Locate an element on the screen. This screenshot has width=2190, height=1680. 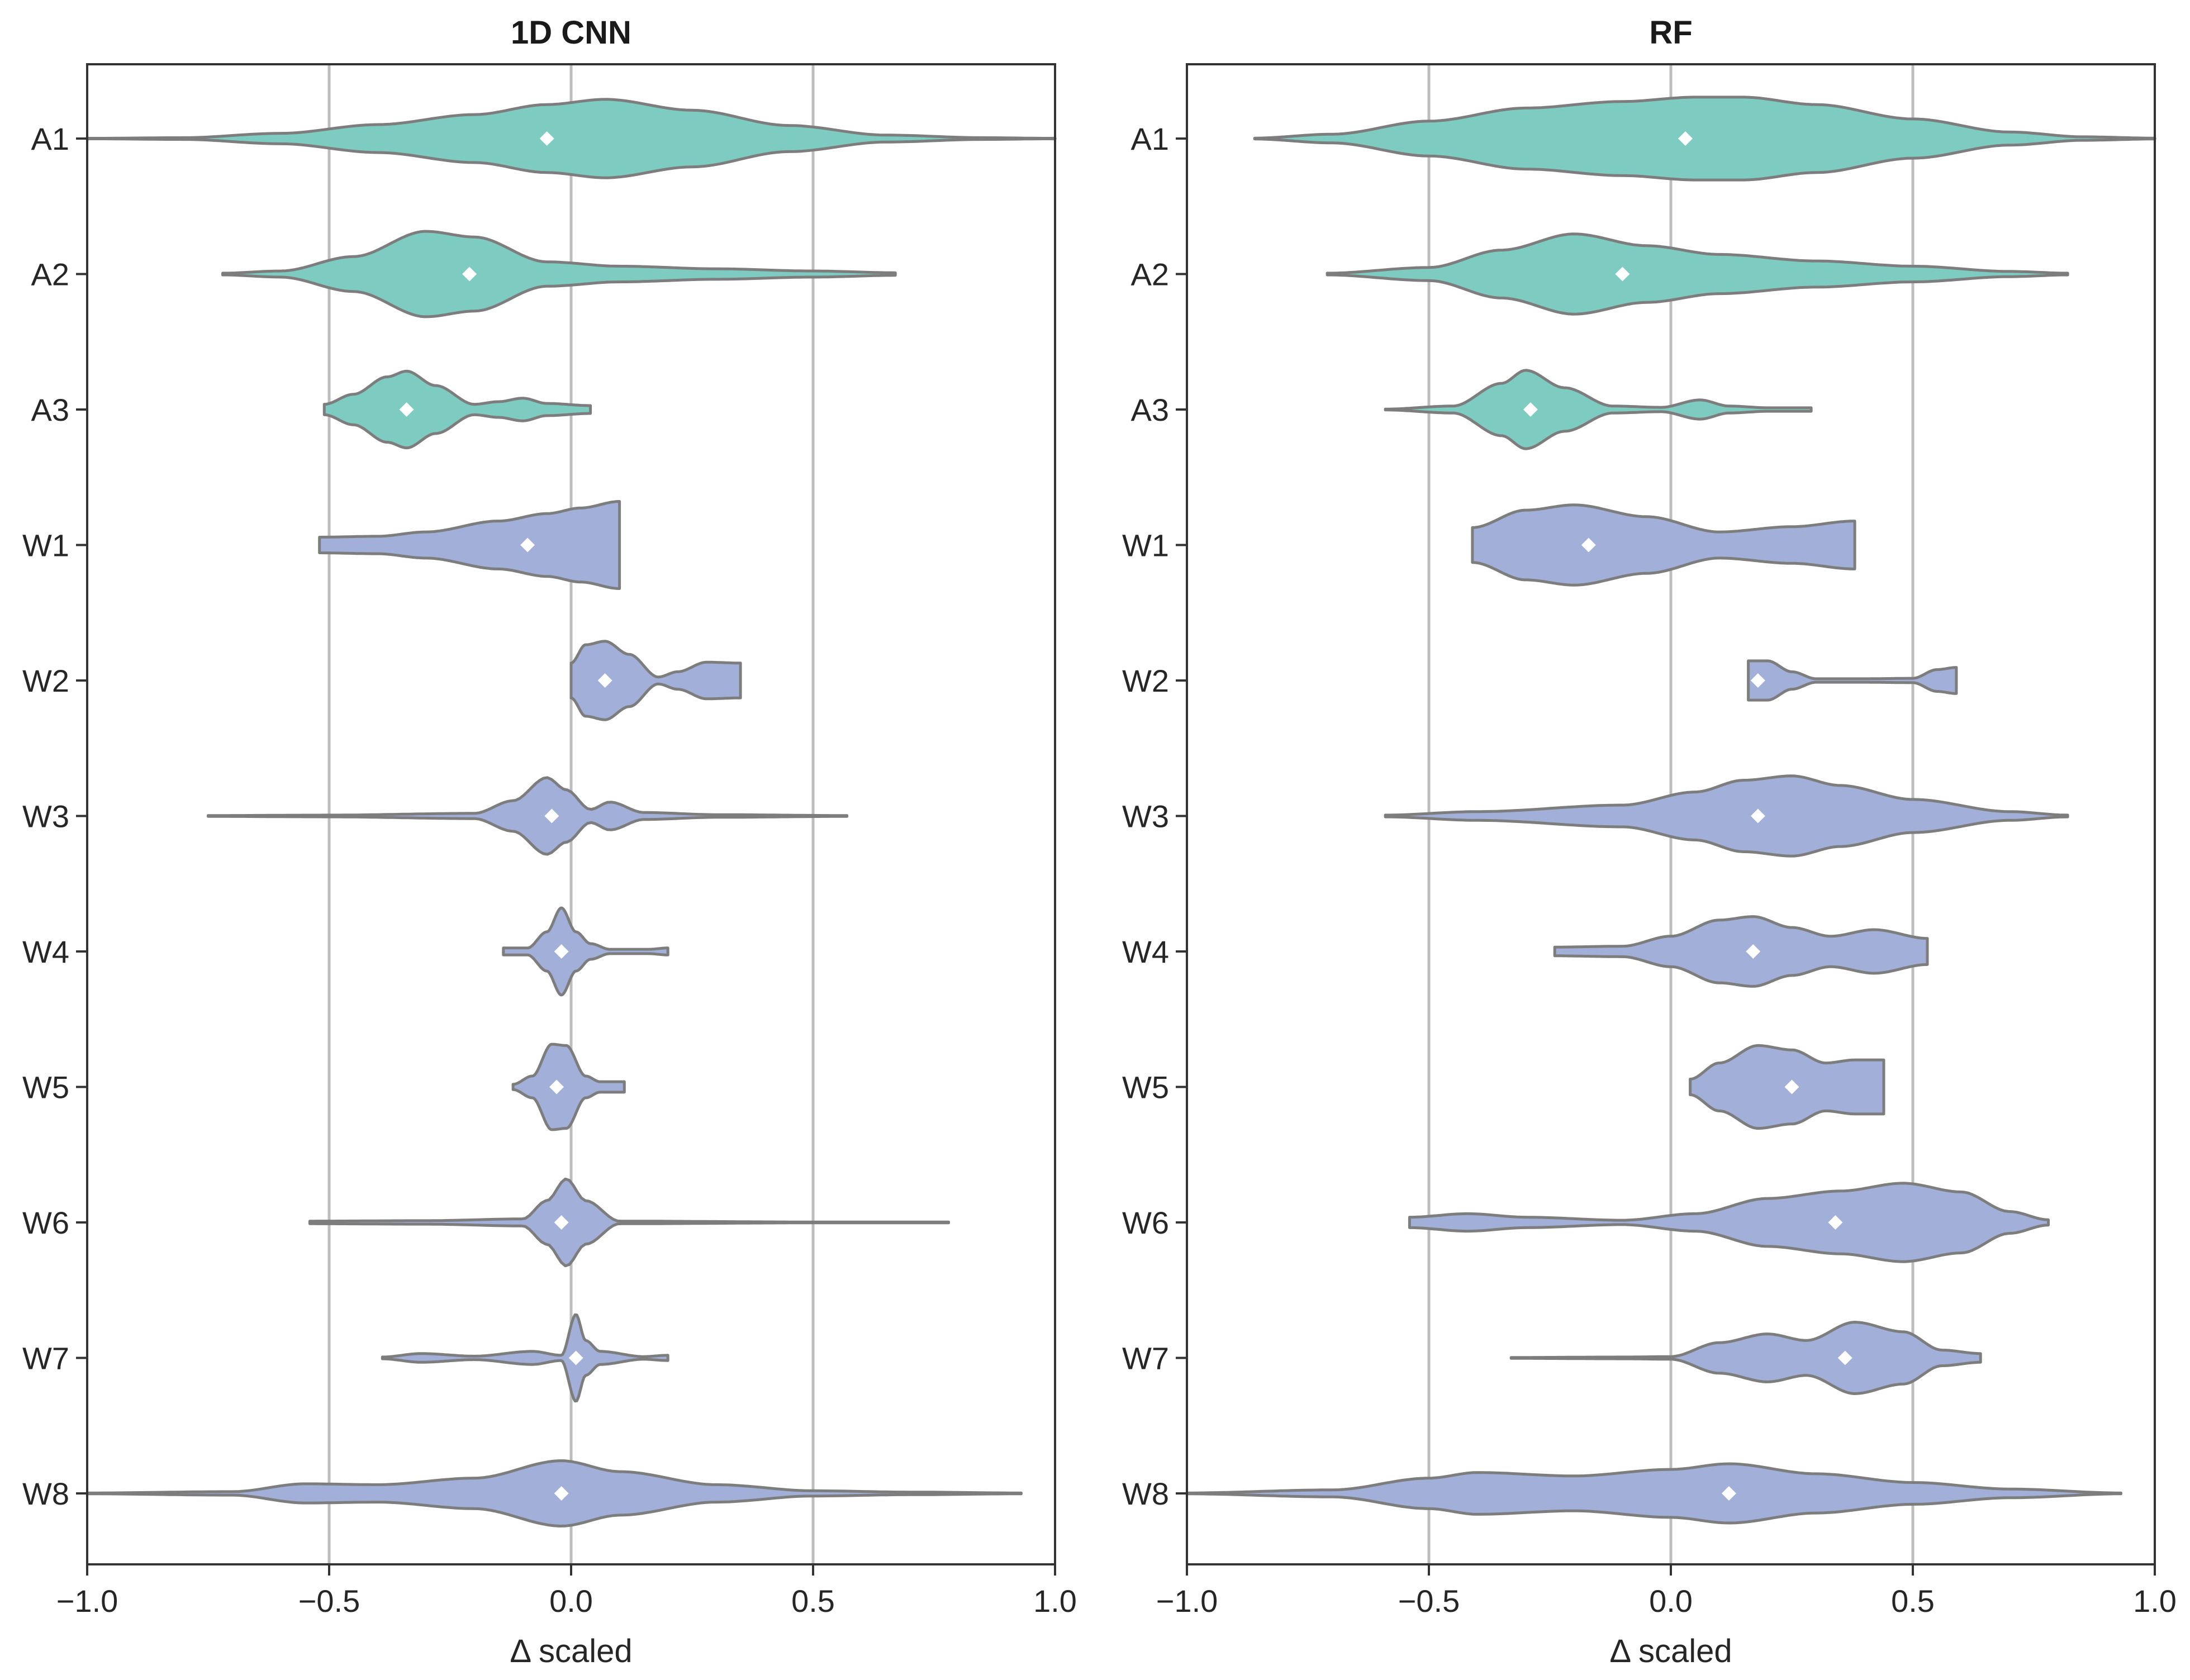
violin-w5 is located at coordinates (569, 1087).